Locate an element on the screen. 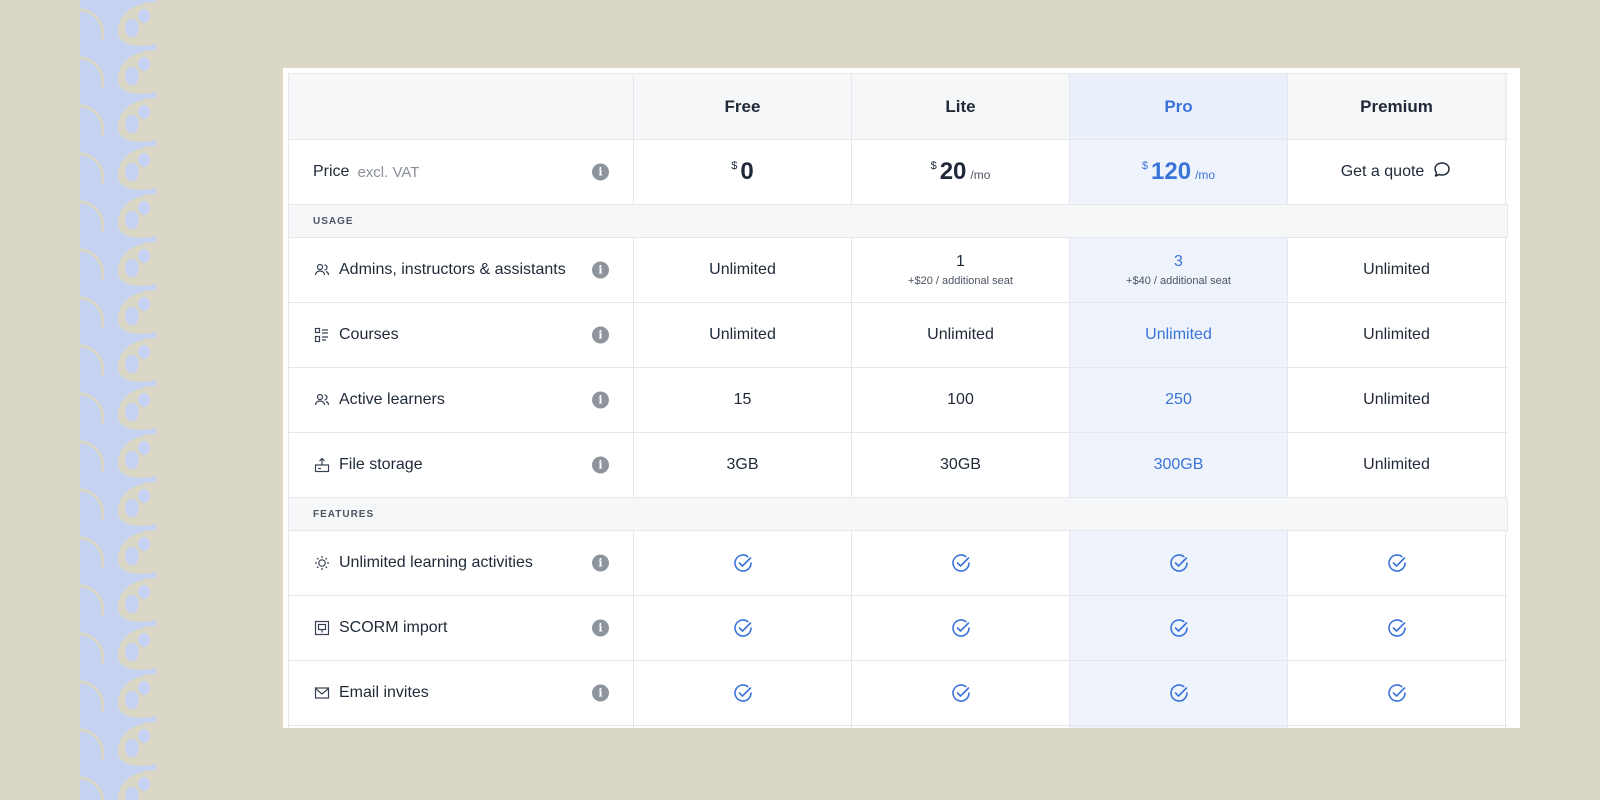 This screenshot has height=800, width=1600. plan-header-lite: Lite is located at coordinates (961, 106).